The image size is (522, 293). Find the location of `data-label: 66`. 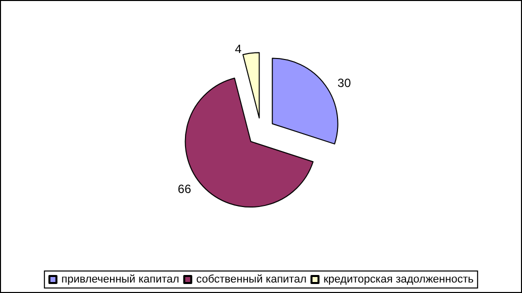

data-label: 66 is located at coordinates (185, 189).